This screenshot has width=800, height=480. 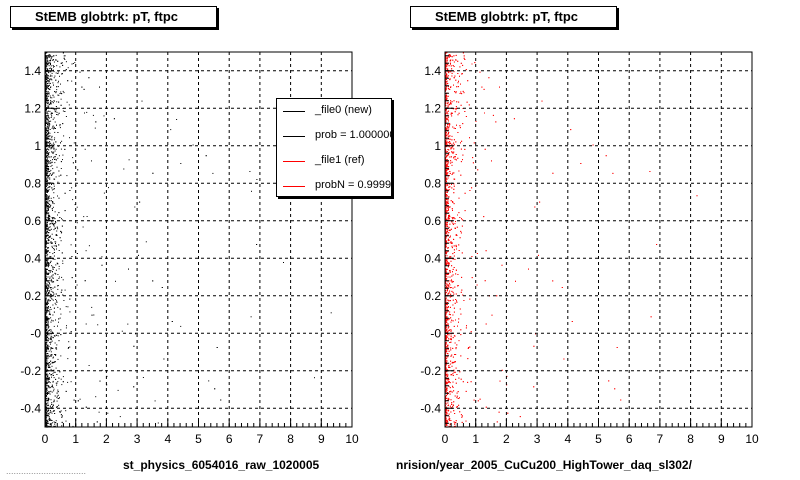 What do you see at coordinates (198, 439) in the screenshot?
I see `x-tick-label: 5` at bounding box center [198, 439].